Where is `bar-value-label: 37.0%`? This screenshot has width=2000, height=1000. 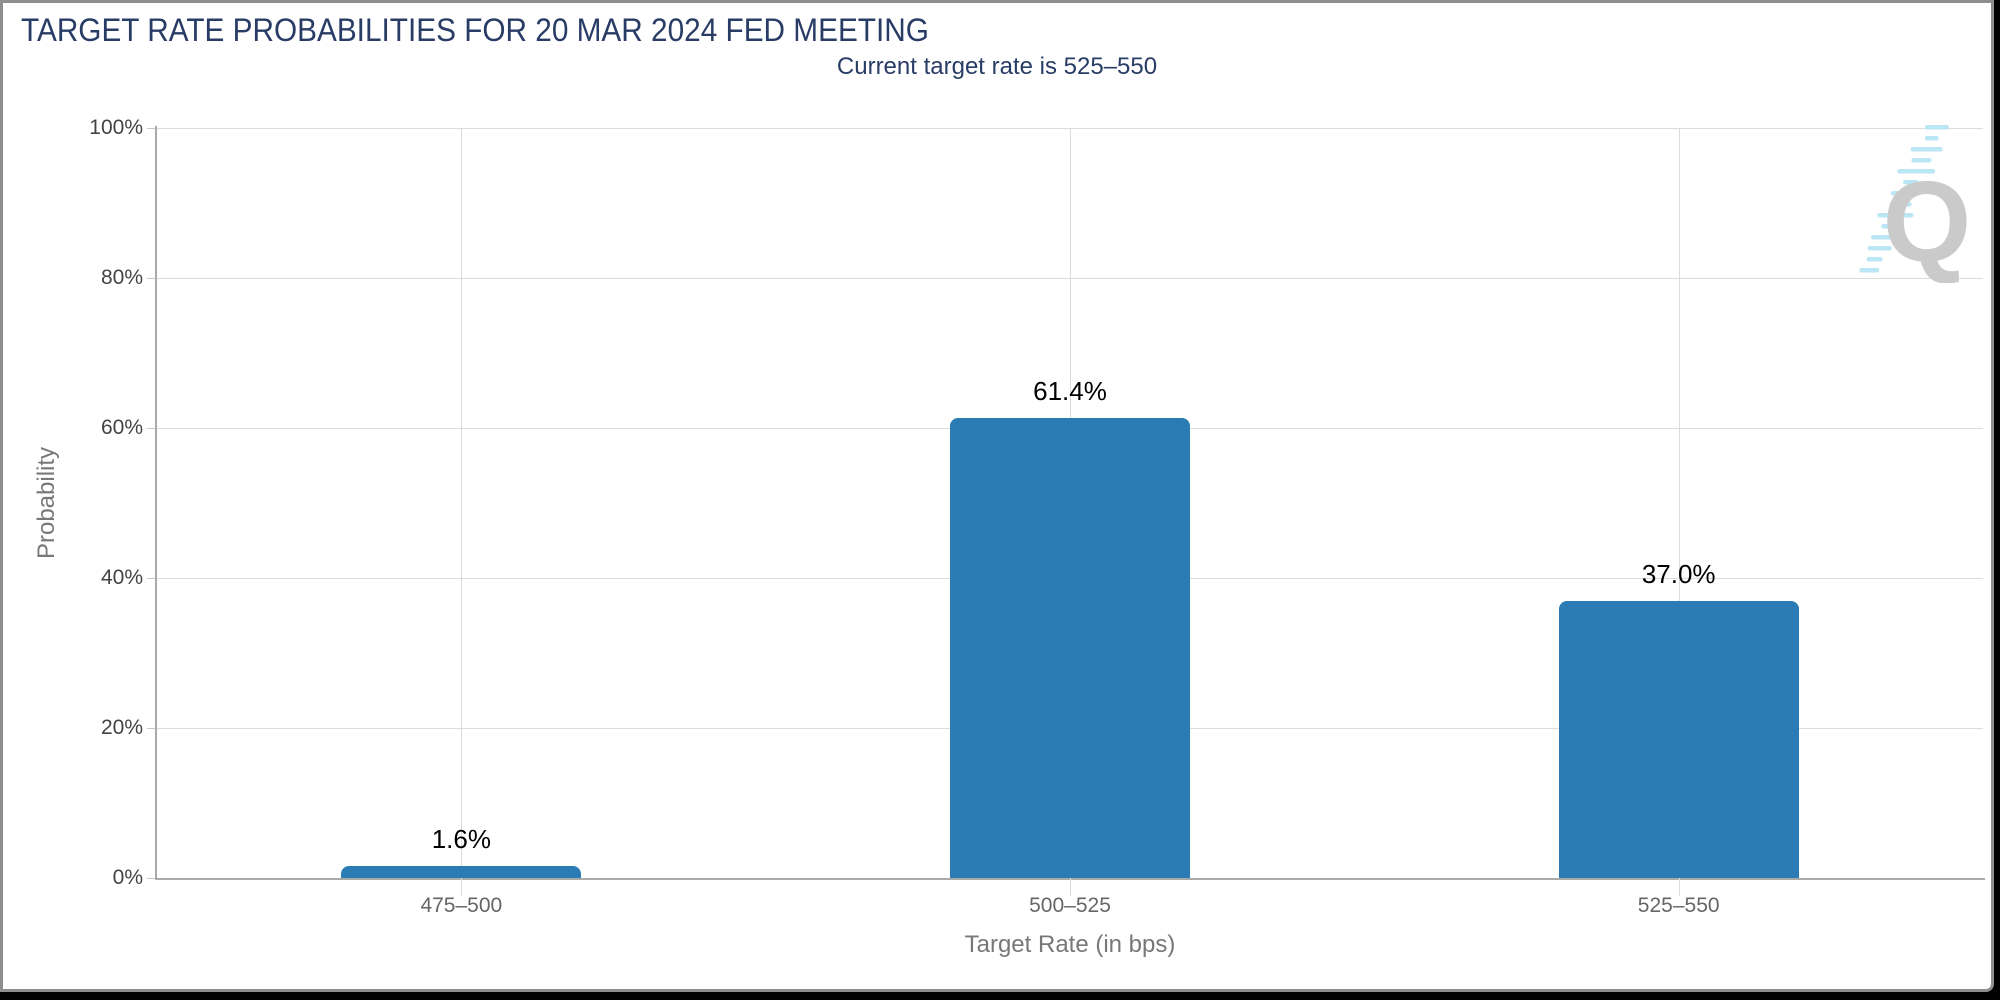 bar-value-label: 37.0% is located at coordinates (1678, 573).